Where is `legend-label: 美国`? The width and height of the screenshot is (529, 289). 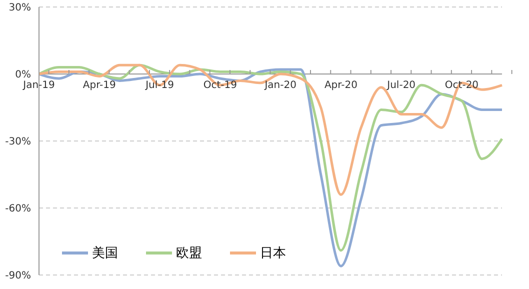
legend-label: 美国 is located at coordinates (105, 253).